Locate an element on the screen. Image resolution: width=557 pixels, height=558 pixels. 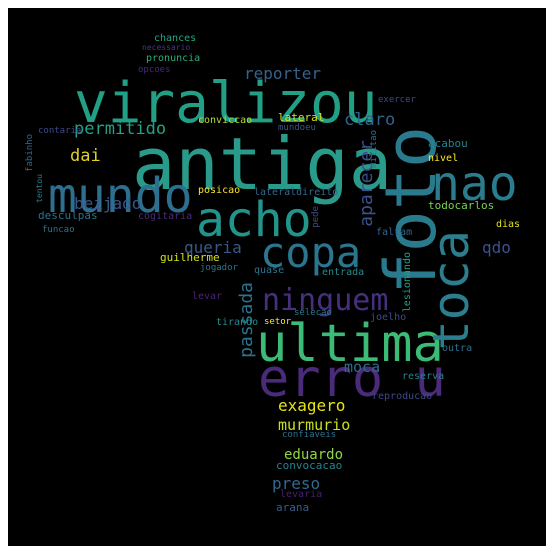
word-fabinho: fabinho is located at coordinates (30, 153).